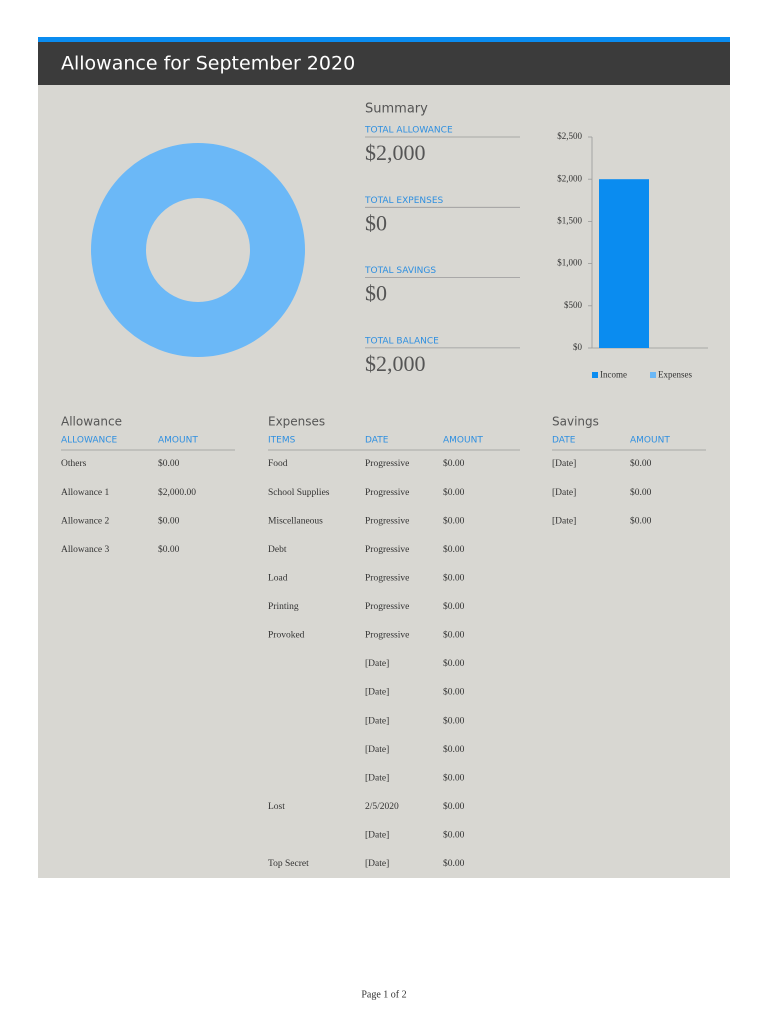 The width and height of the screenshot is (768, 1024). What do you see at coordinates (382, 807) in the screenshot?
I see `table-cell: 2/5/2020` at bounding box center [382, 807].